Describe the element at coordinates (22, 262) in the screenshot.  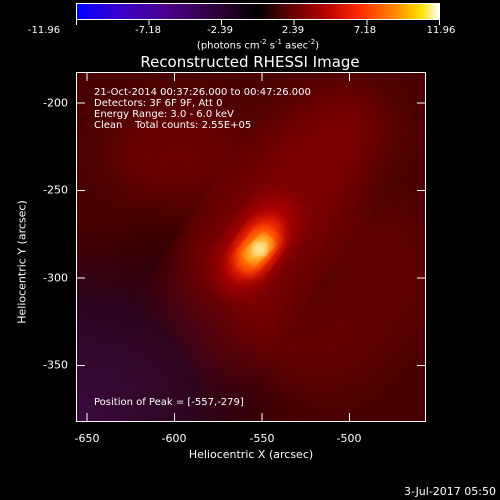
I see `y-axis-label: Heliocentric Y (arcsec)` at that location.